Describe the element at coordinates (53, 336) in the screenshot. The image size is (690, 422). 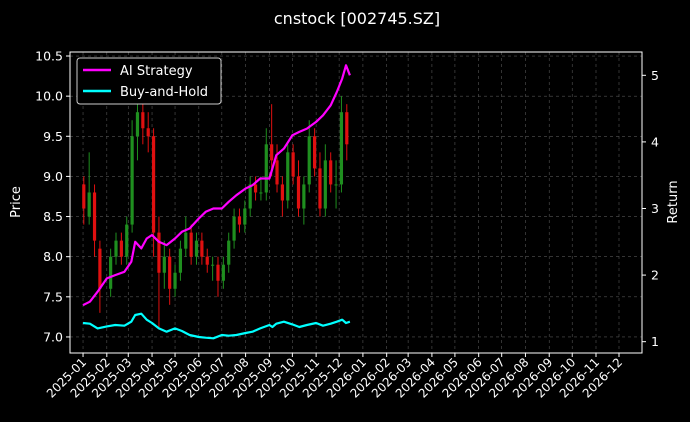
I see `price-tick-label: 7.0` at that location.